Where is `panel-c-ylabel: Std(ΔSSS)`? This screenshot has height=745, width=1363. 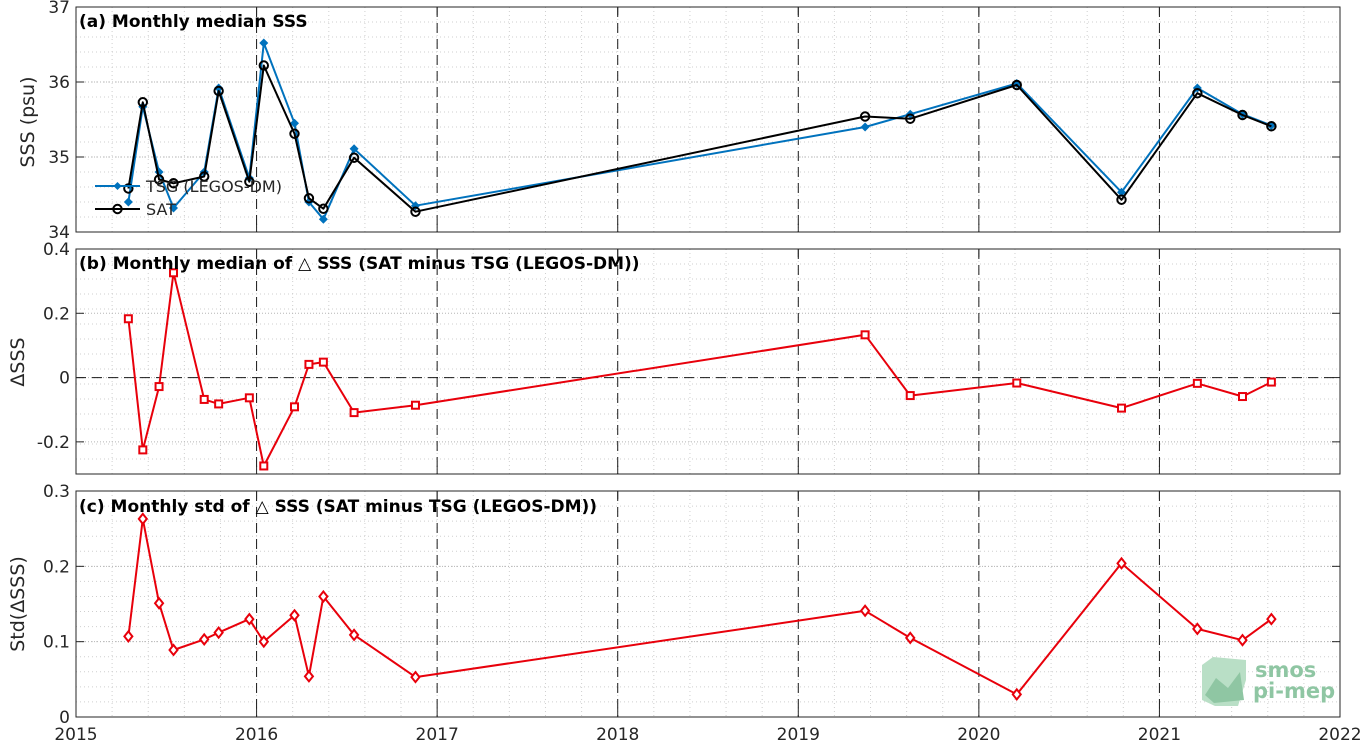 panel-c-ylabel: Std(ΔSSS) is located at coordinates (18, 604).